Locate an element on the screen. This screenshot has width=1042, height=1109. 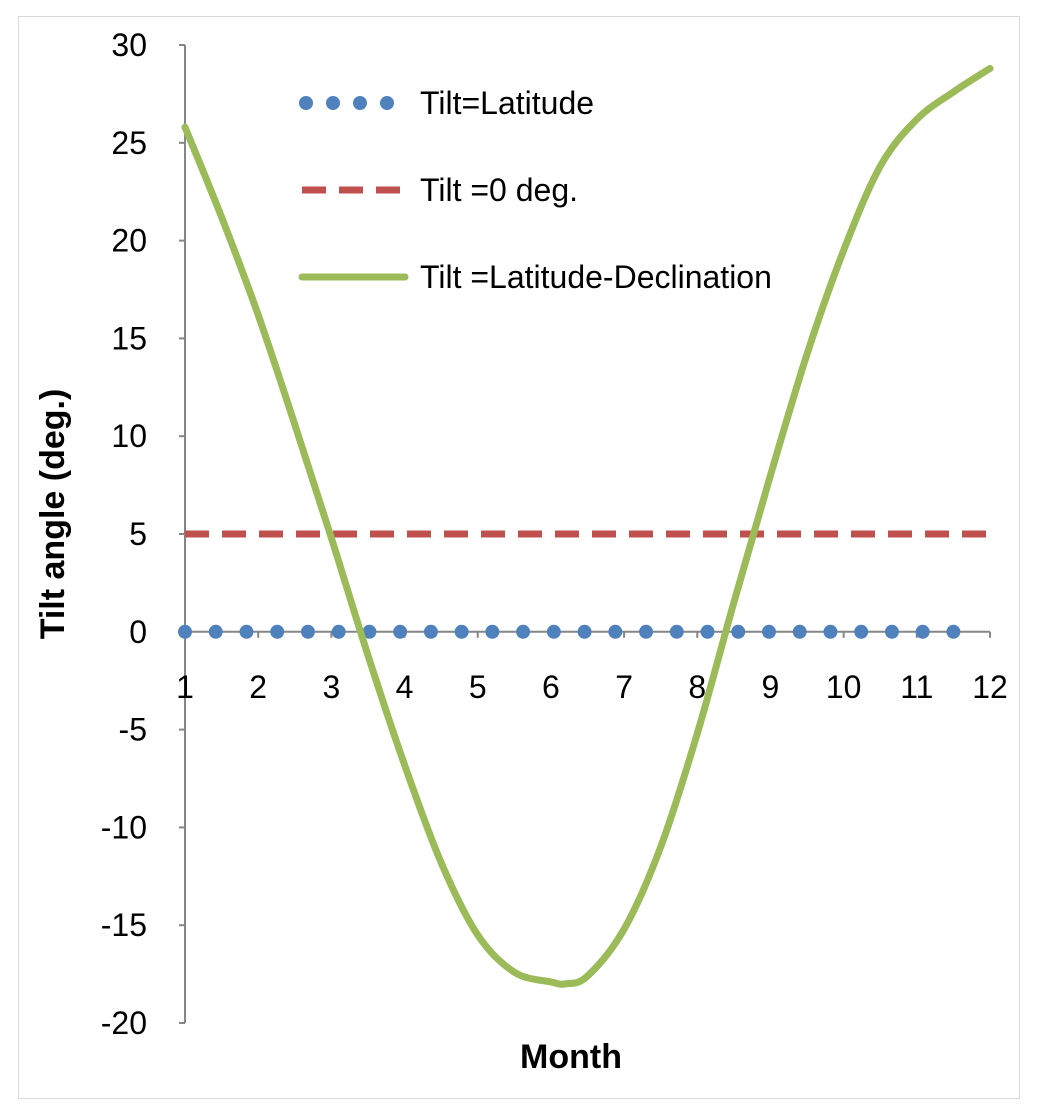
x-tick-label: 1 is located at coordinates (185, 687).